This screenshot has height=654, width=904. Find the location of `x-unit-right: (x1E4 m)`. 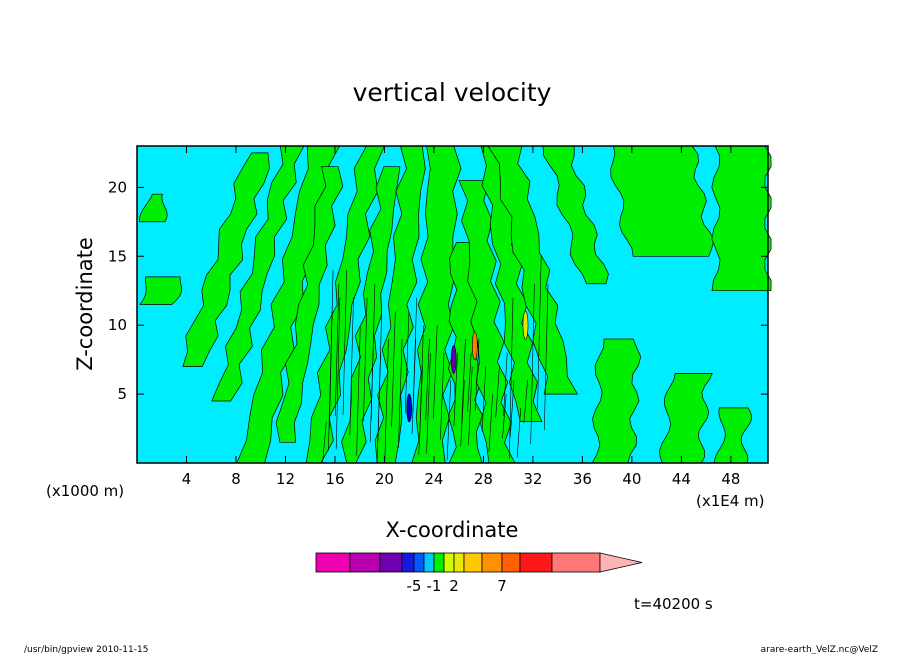

x-unit-right: (x1E4 m) is located at coordinates (730, 501).